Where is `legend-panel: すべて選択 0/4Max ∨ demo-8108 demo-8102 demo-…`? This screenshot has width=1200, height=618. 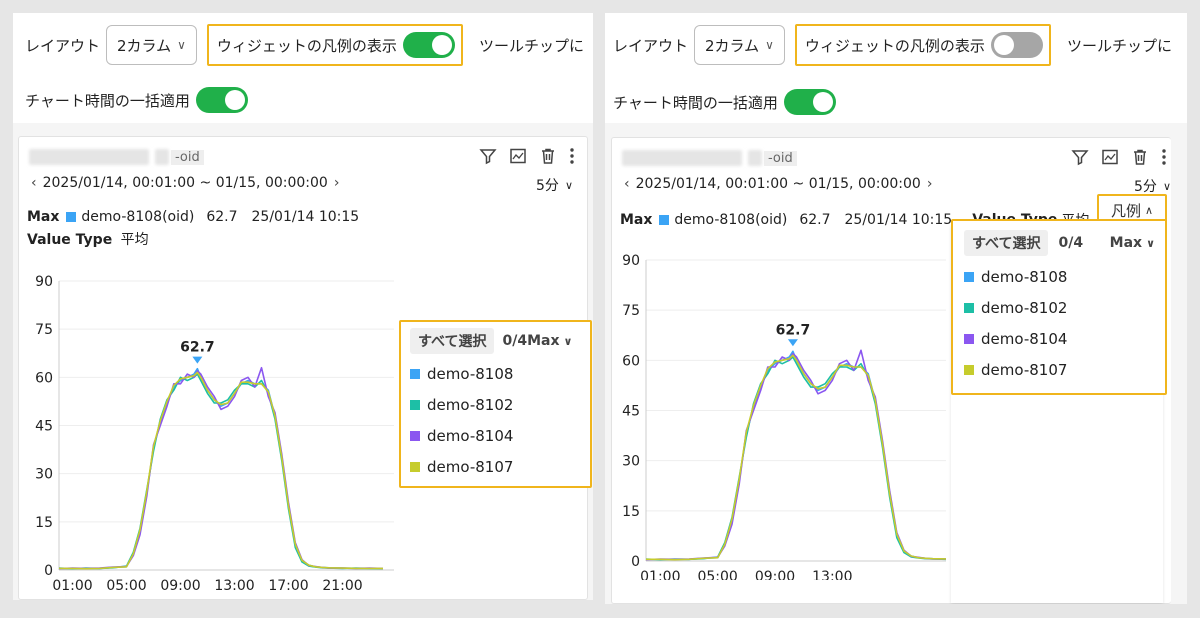 legend-panel: すべて選択 0/4Max ∨ demo-8108 demo-8102 demo-… is located at coordinates (495, 404).